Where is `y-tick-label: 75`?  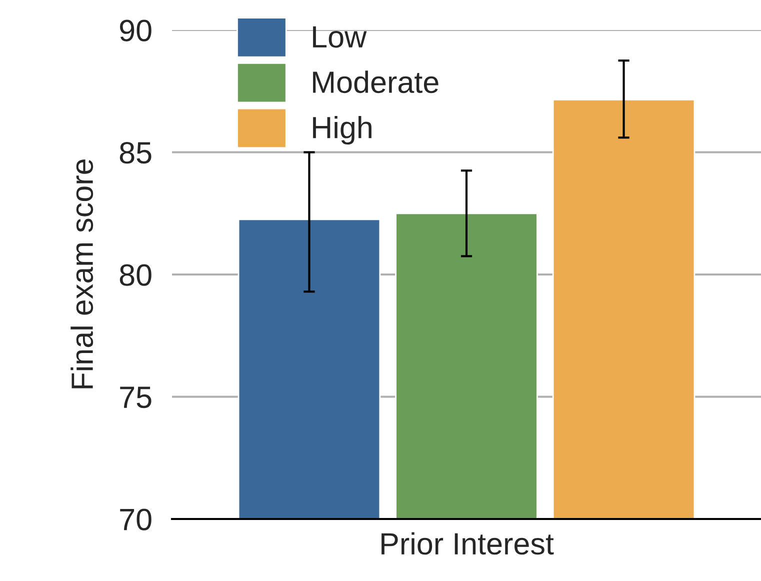 y-tick-label: 75 is located at coordinates (136, 397).